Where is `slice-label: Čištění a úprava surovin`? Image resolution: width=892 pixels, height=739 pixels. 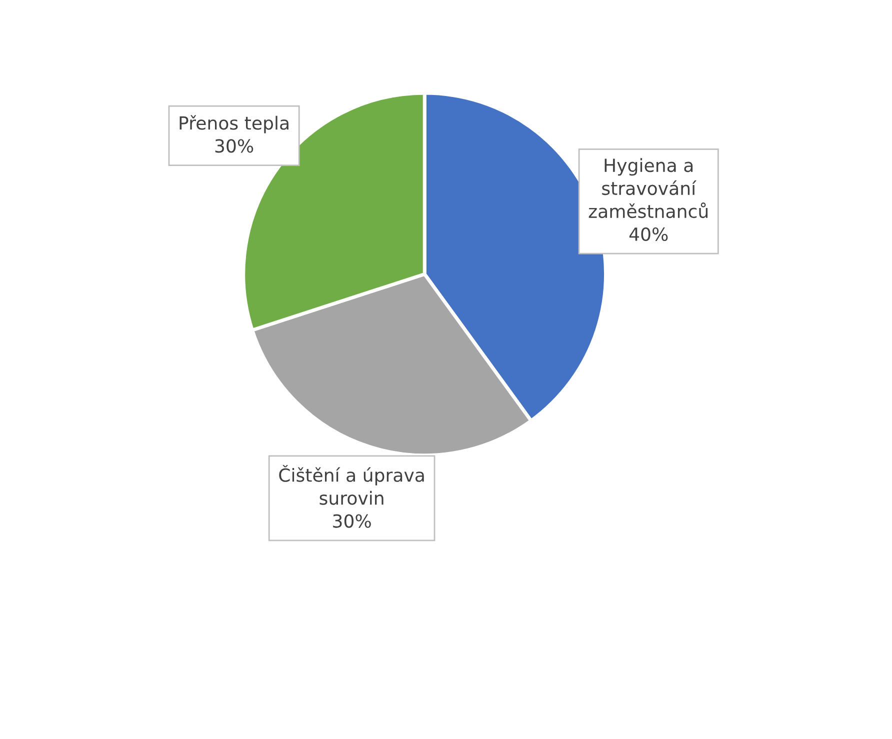
slice-label: Čištění a úprava surovin is located at coordinates (351, 484).